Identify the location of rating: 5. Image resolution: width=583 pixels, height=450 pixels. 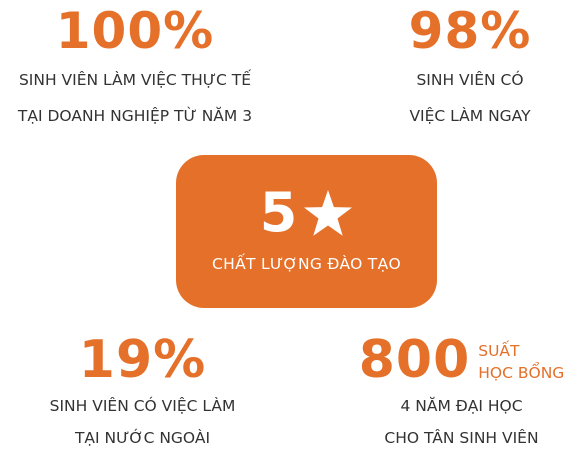
(306, 213).